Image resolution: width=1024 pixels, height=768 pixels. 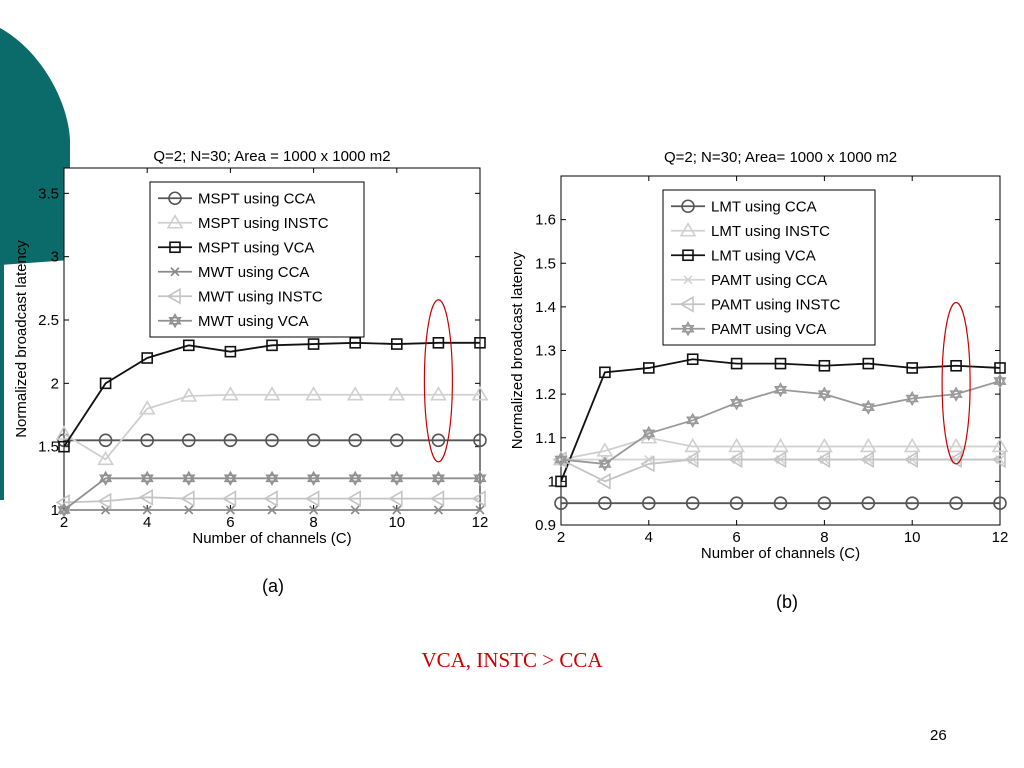 What do you see at coordinates (257, 259) in the screenshot?
I see `legend-box` at bounding box center [257, 259].